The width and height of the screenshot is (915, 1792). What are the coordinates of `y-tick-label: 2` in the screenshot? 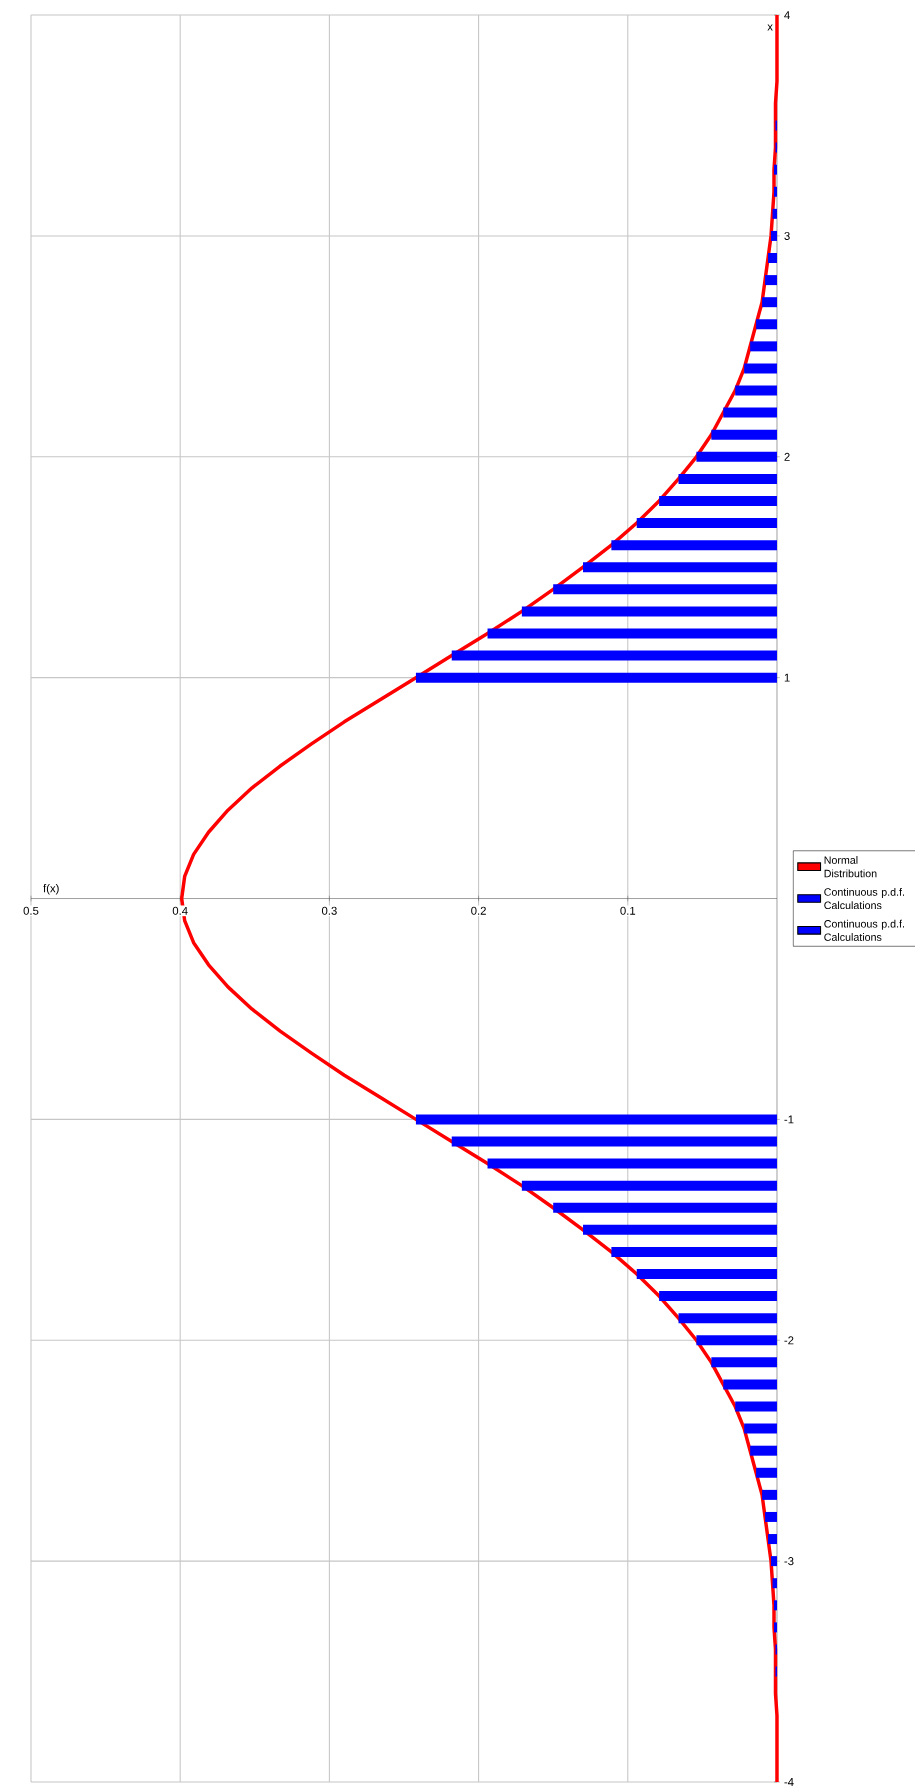 It's located at (787, 456).